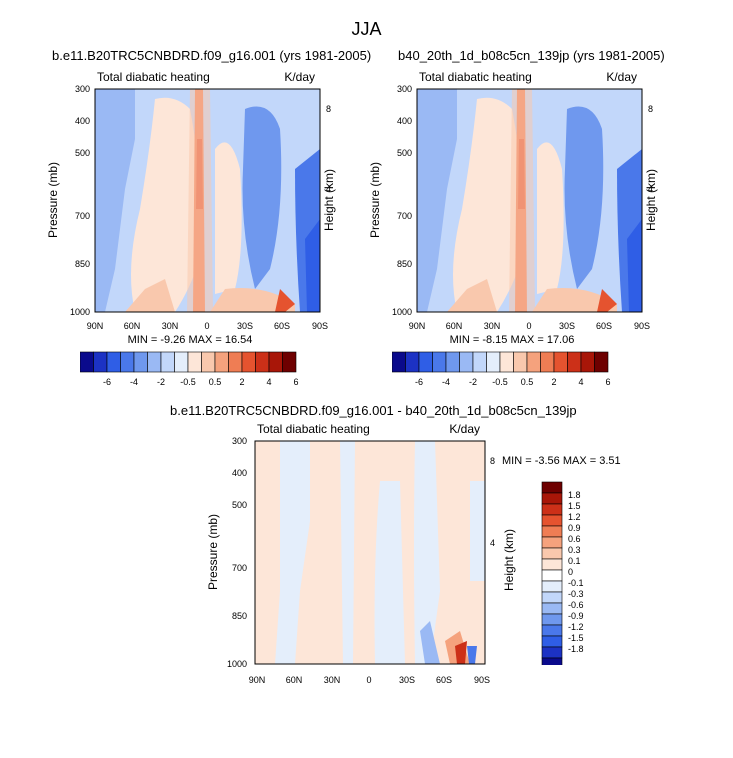  What do you see at coordinates (574, 539) in the screenshot?
I see `colorbar-label: 0.6` at bounding box center [574, 539].